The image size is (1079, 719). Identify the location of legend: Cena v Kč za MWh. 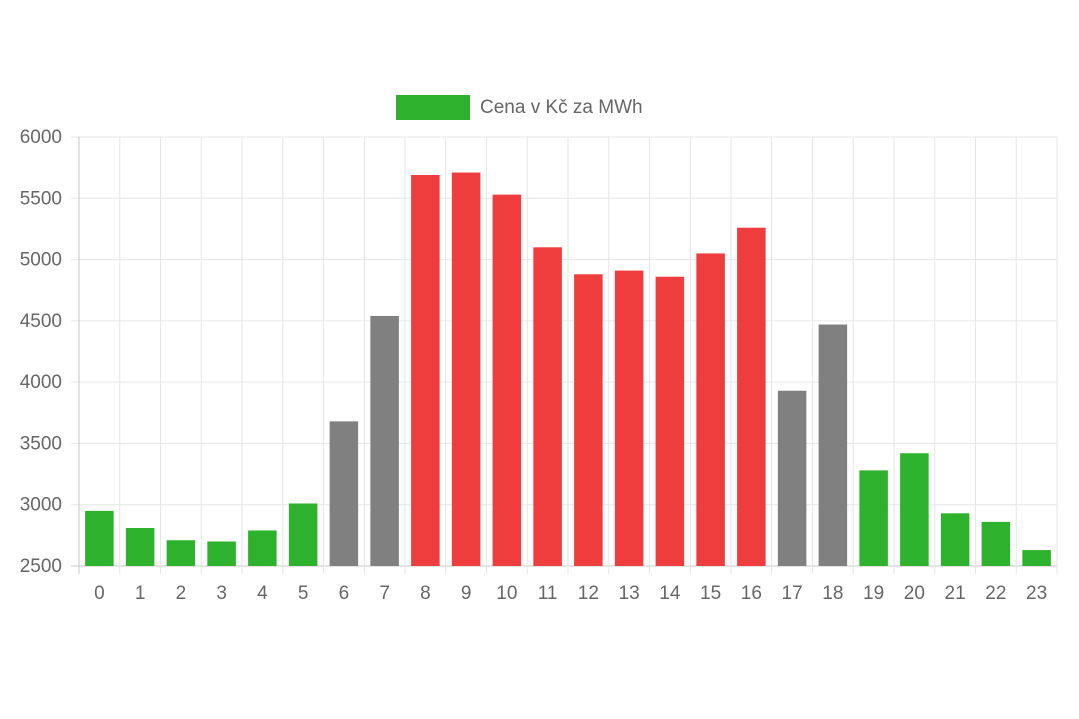
(519, 107).